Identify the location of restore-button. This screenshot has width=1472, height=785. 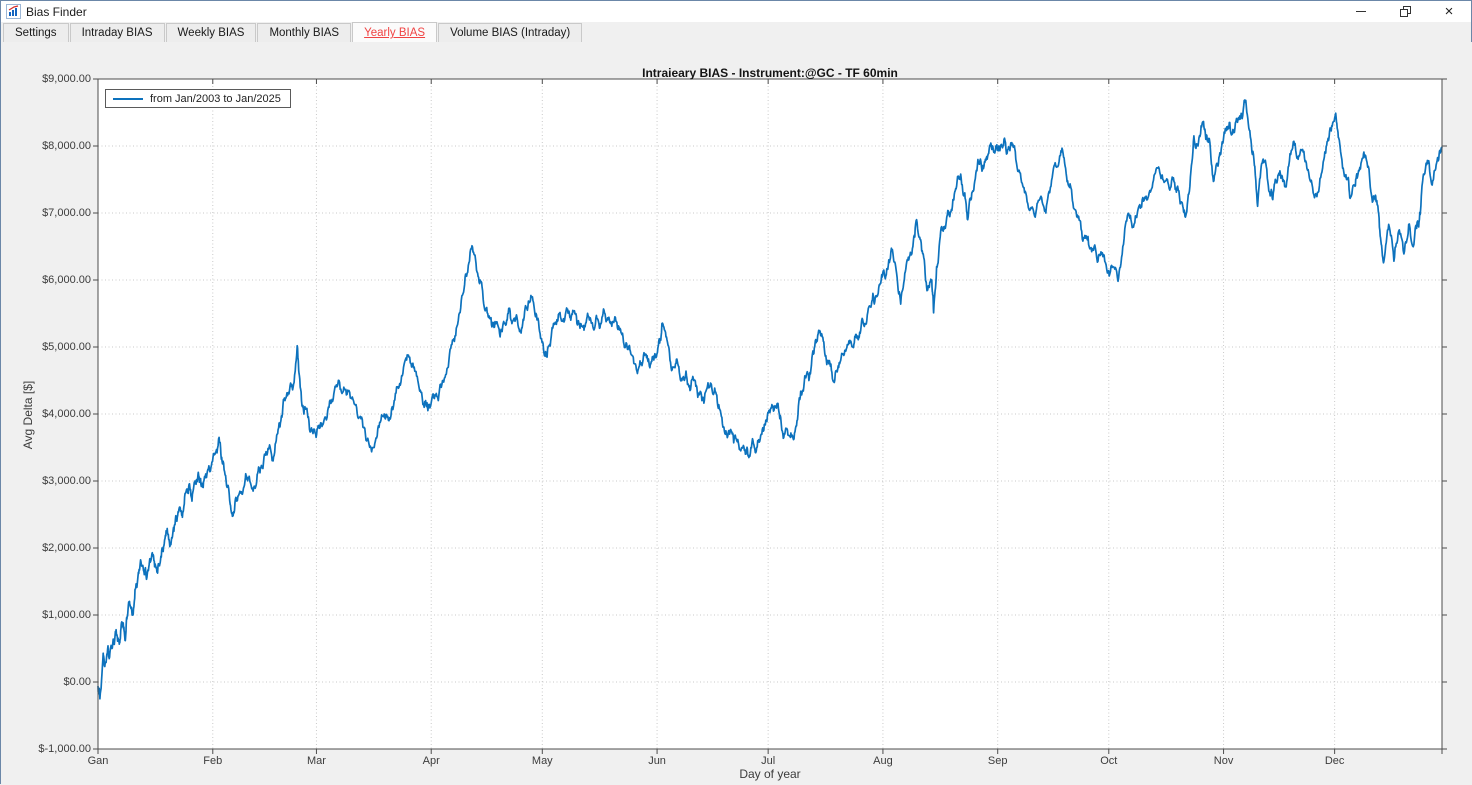
(1405, 11).